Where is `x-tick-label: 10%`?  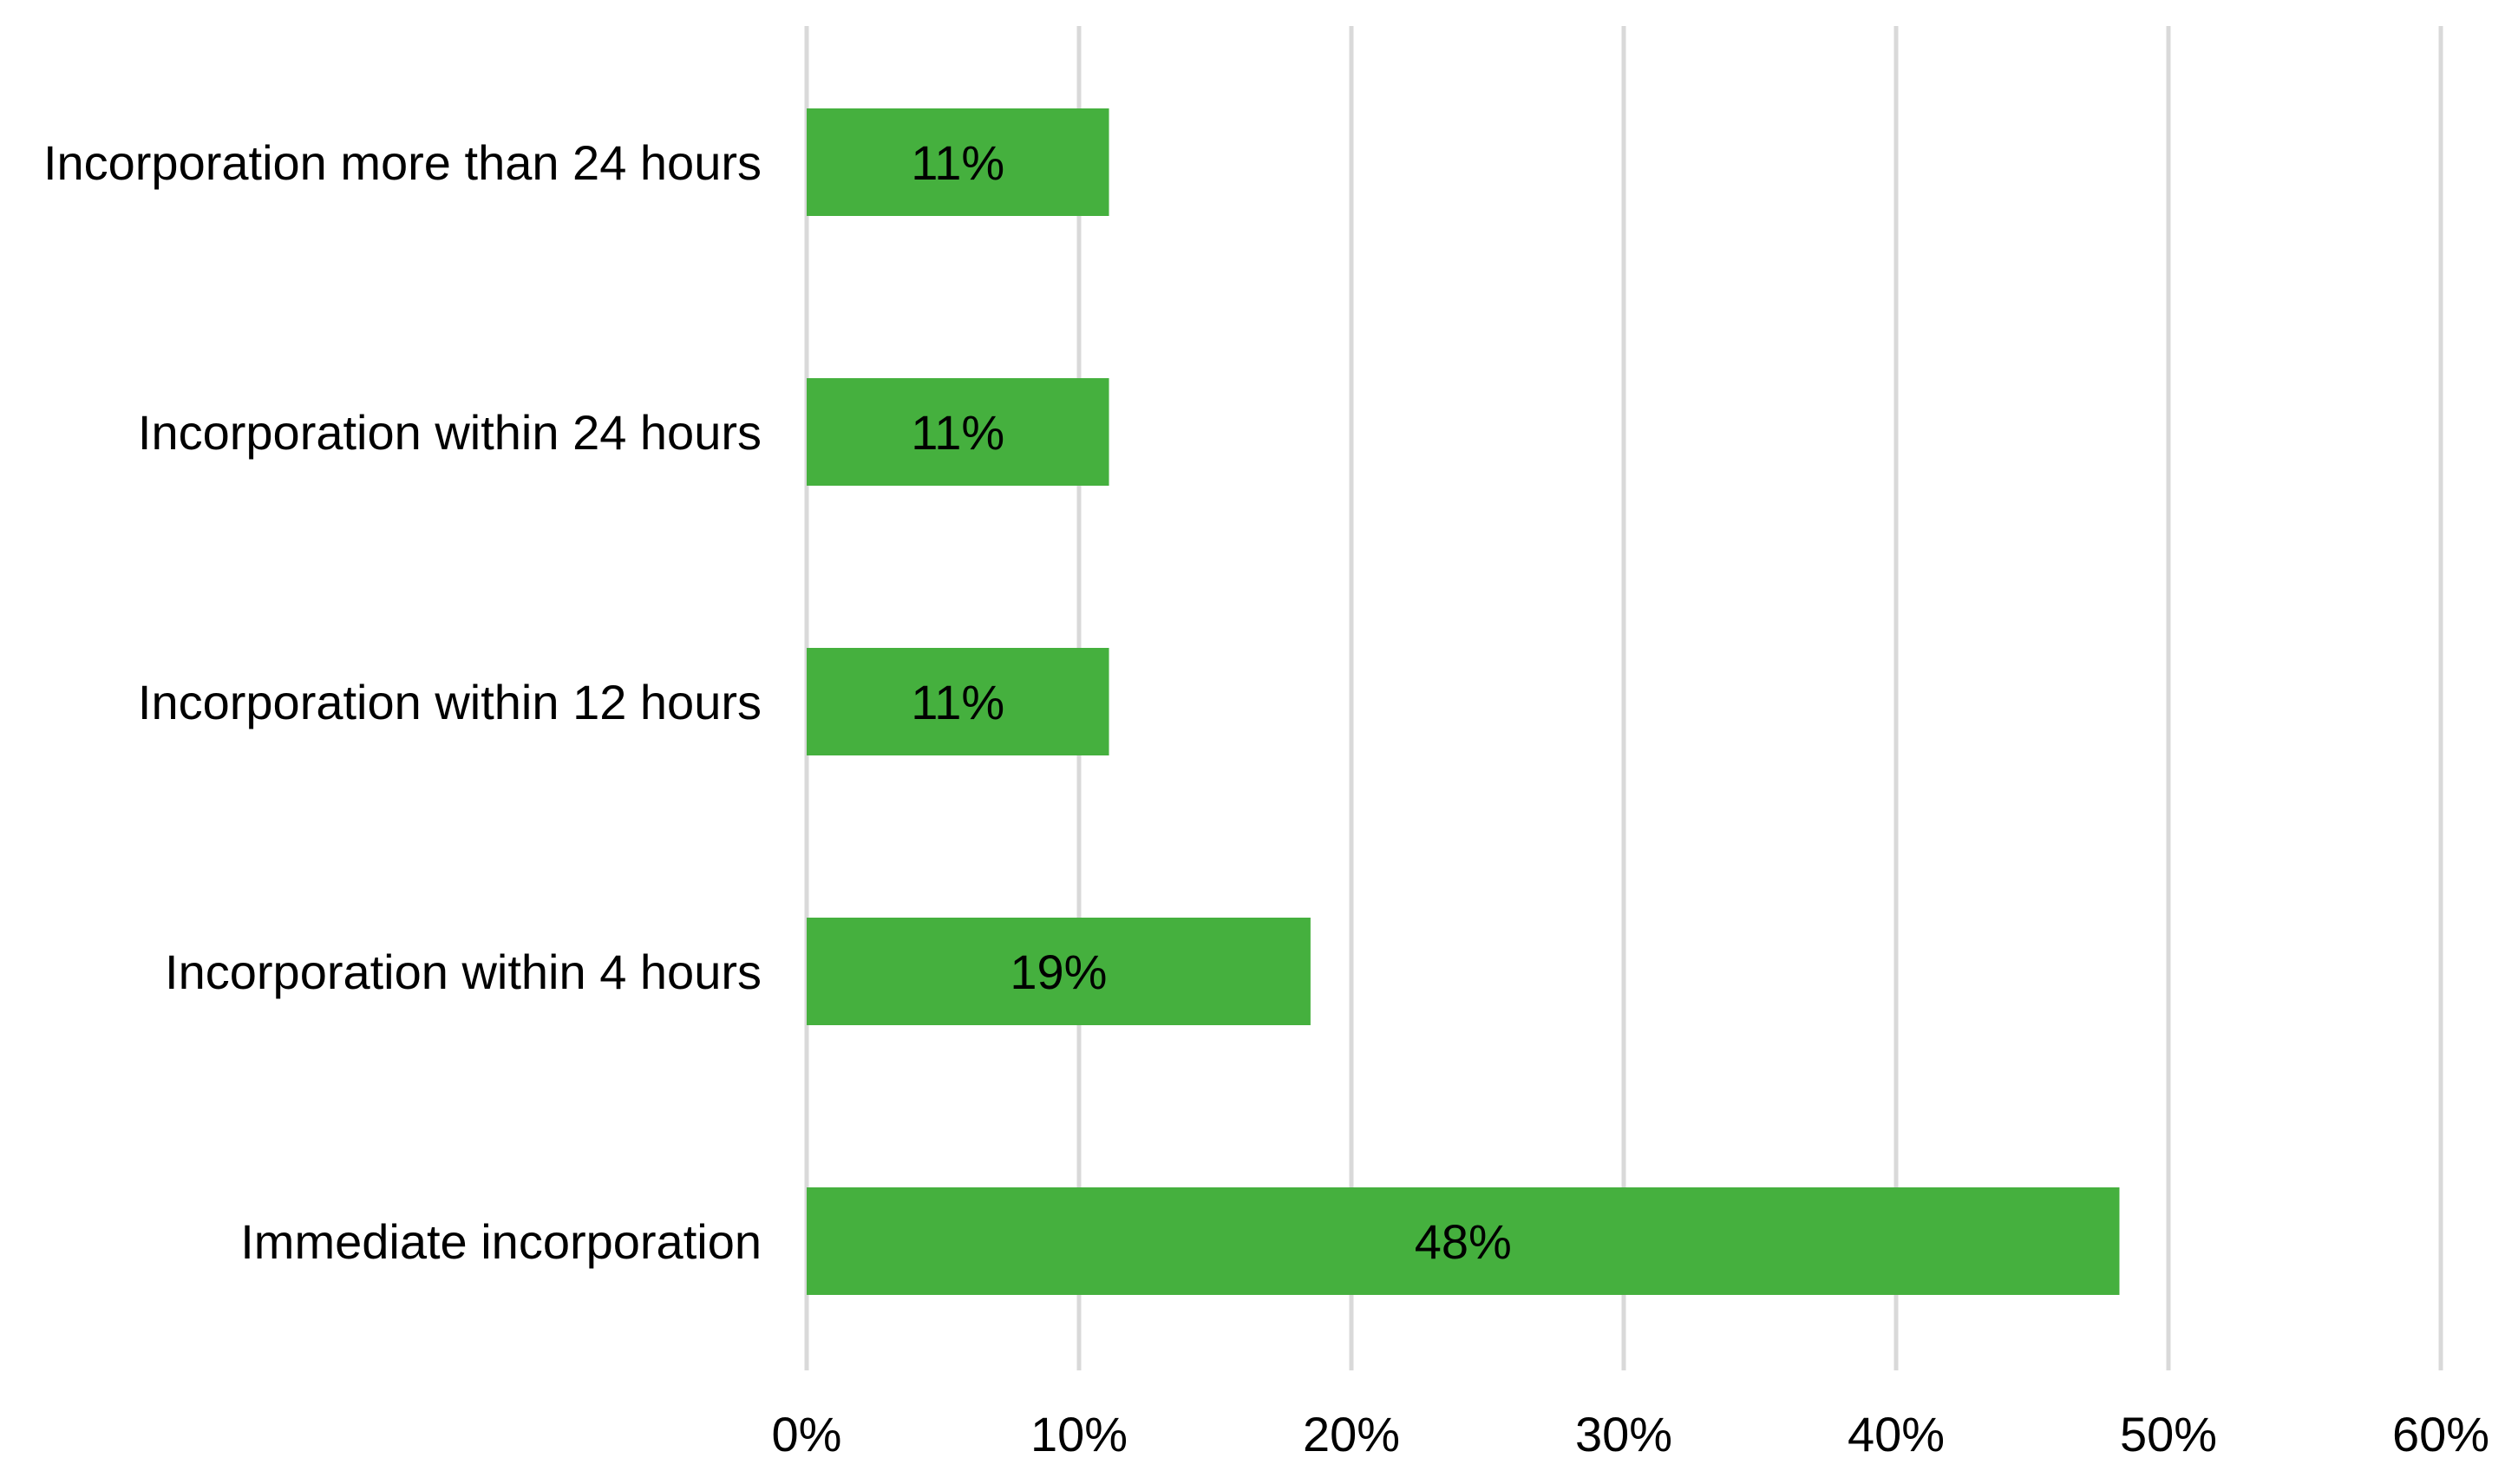 x-tick-label: 10% is located at coordinates (1079, 1434).